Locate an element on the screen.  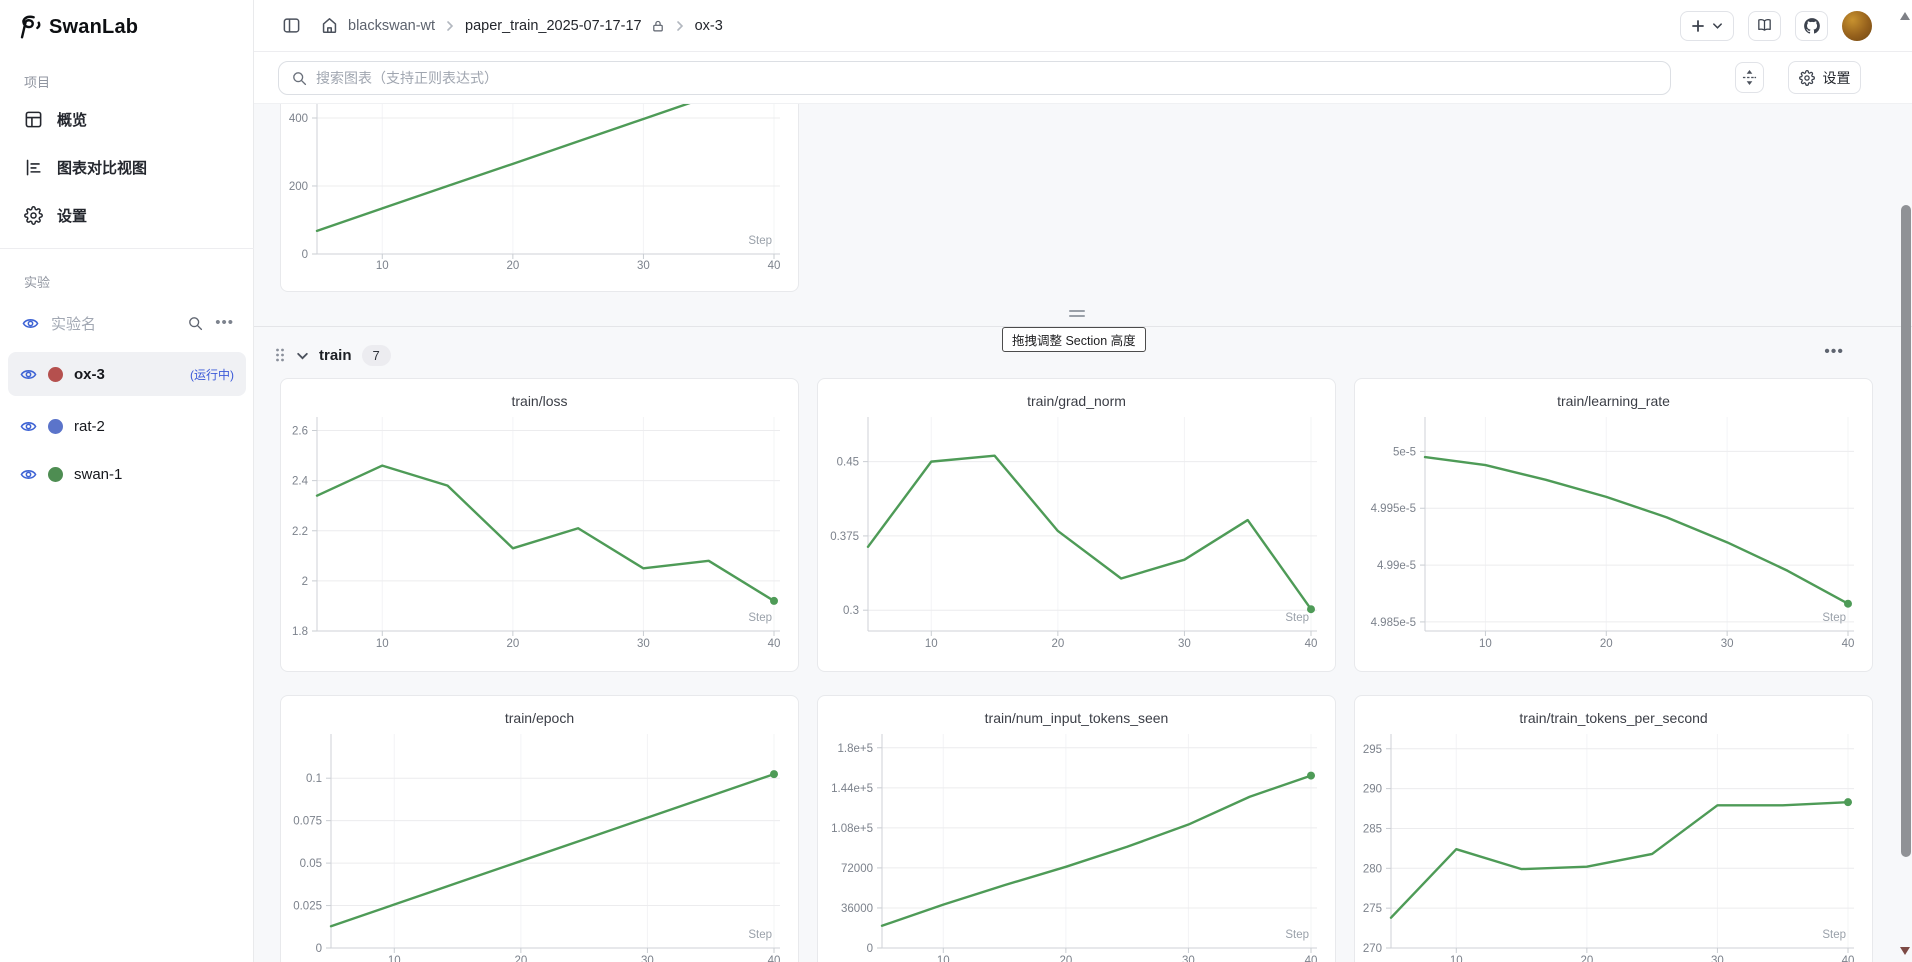
book-icon is located at coordinates (1764, 25).